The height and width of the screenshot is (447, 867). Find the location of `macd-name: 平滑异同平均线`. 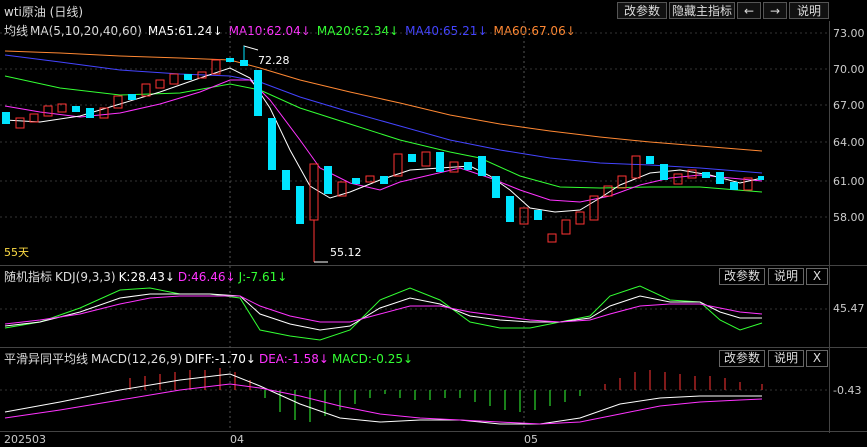

macd-name: 平滑异同平均线 is located at coordinates (46, 359).